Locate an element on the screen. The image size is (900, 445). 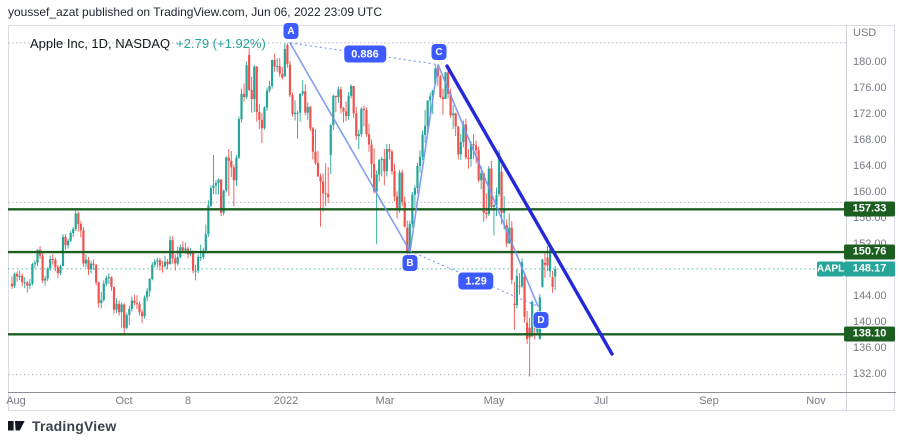
time-tick-label: 8 is located at coordinates (188, 401).